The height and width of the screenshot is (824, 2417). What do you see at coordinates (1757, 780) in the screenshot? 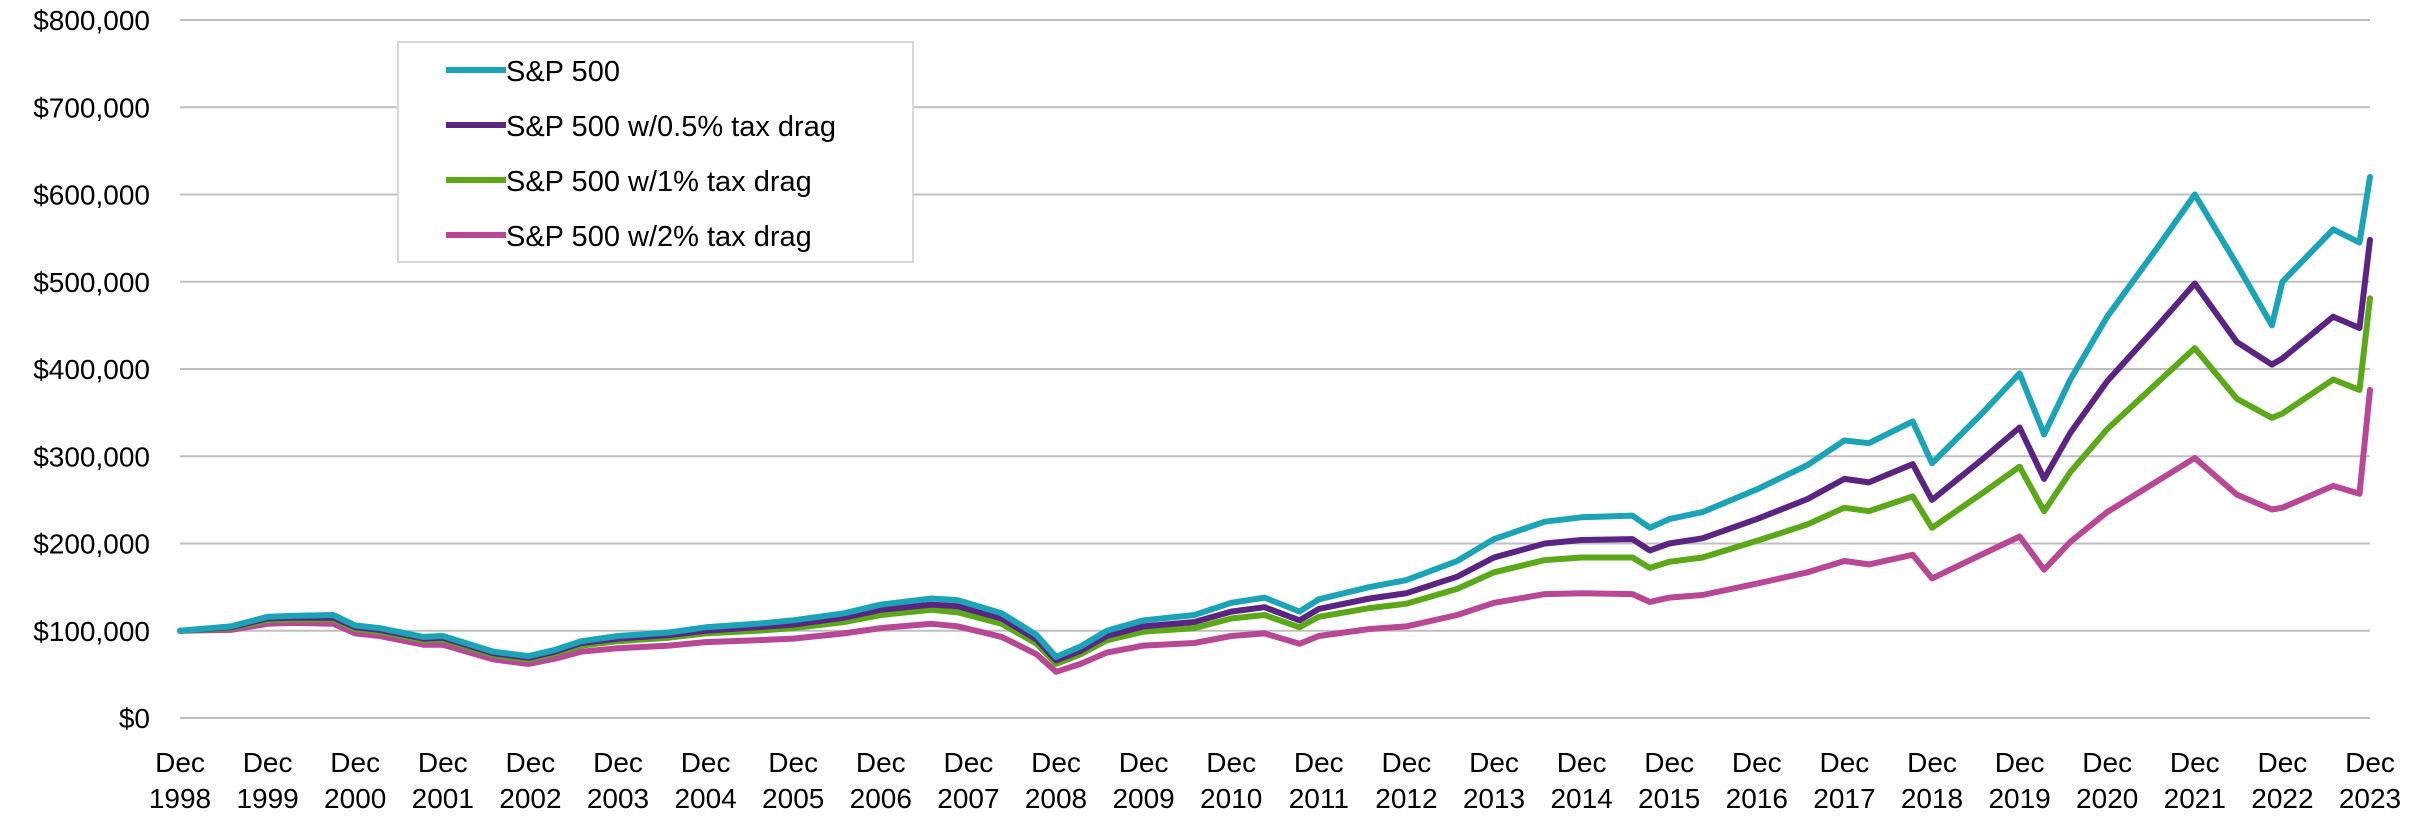
I see `x-tick-label: Dec 2016` at bounding box center [1757, 780].